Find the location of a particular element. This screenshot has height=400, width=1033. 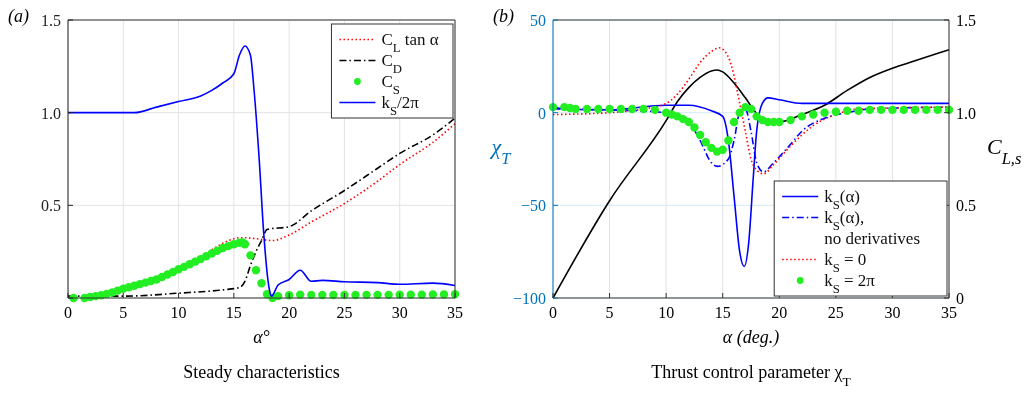

y-tick-label: 0.5 is located at coordinates (51, 206).